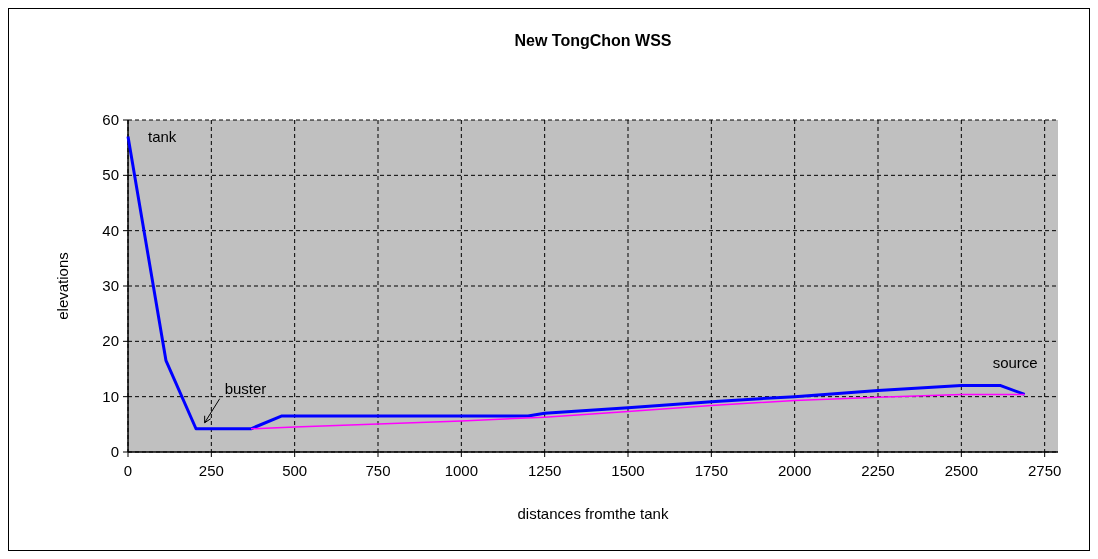 The image size is (1098, 559). I want to click on annotation: buster, so click(245, 388).